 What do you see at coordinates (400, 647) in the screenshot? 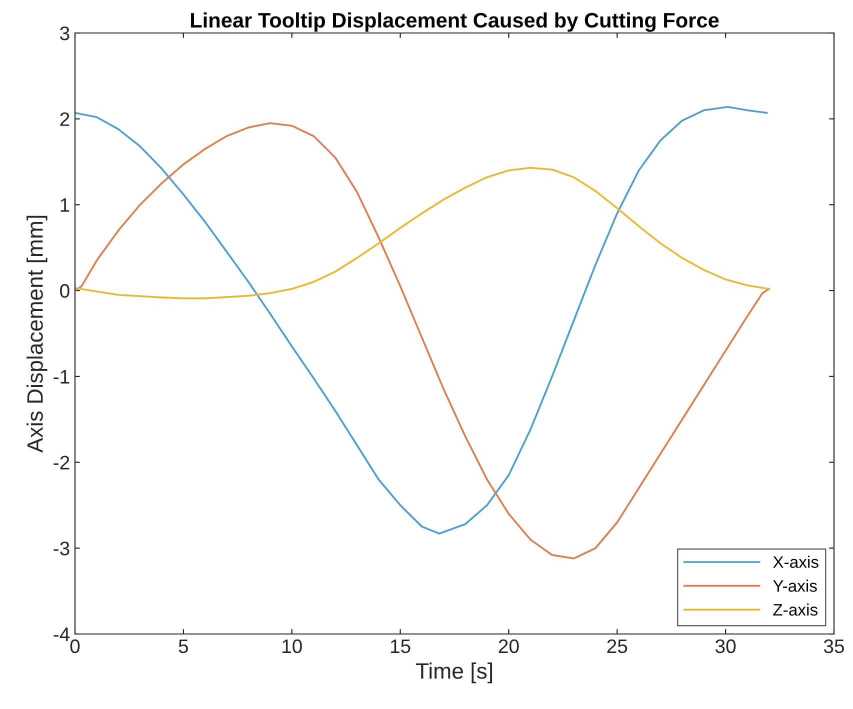
I see `x-tick-label: 15` at bounding box center [400, 647].